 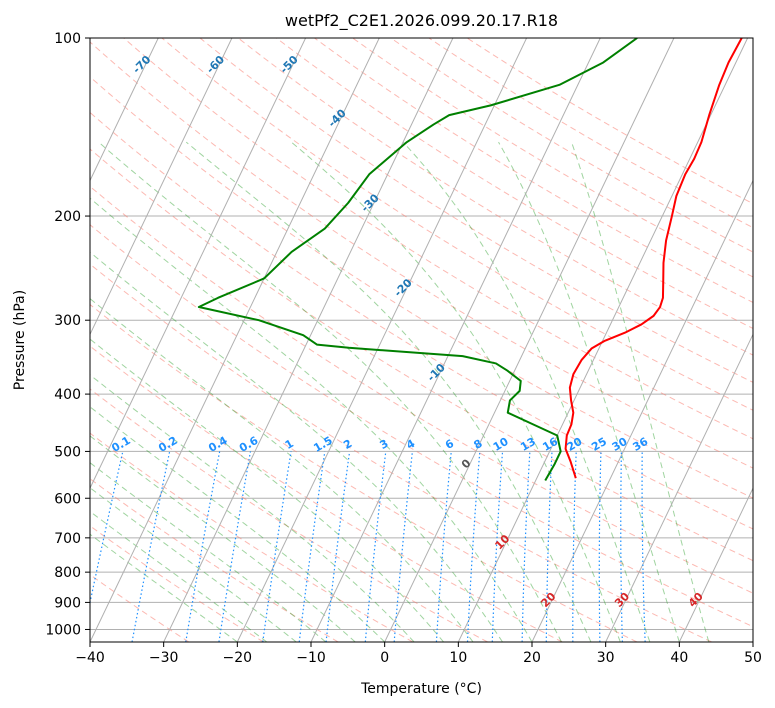 I want to click on isotherm-label: 0, so click(x=466, y=463).